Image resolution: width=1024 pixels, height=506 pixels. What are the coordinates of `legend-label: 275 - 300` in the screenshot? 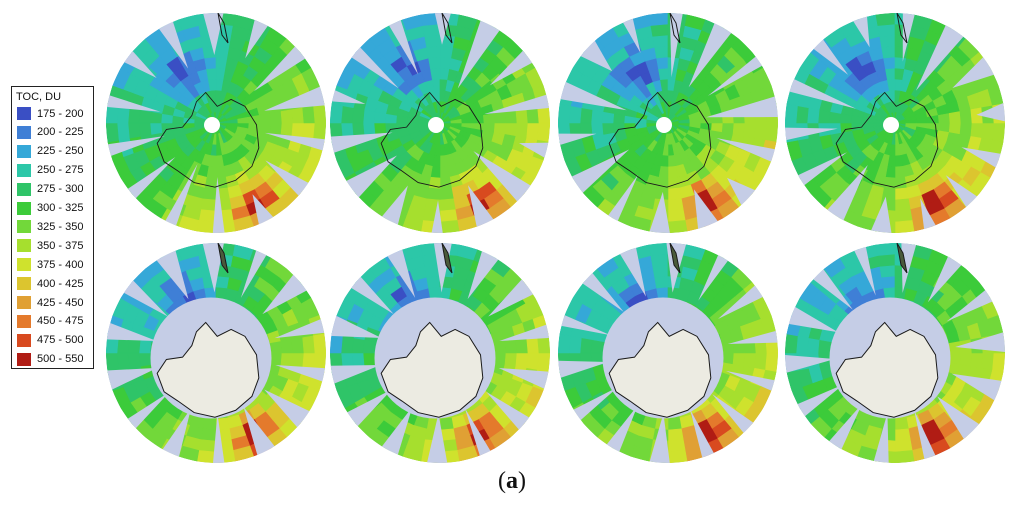 It's located at (60, 189).